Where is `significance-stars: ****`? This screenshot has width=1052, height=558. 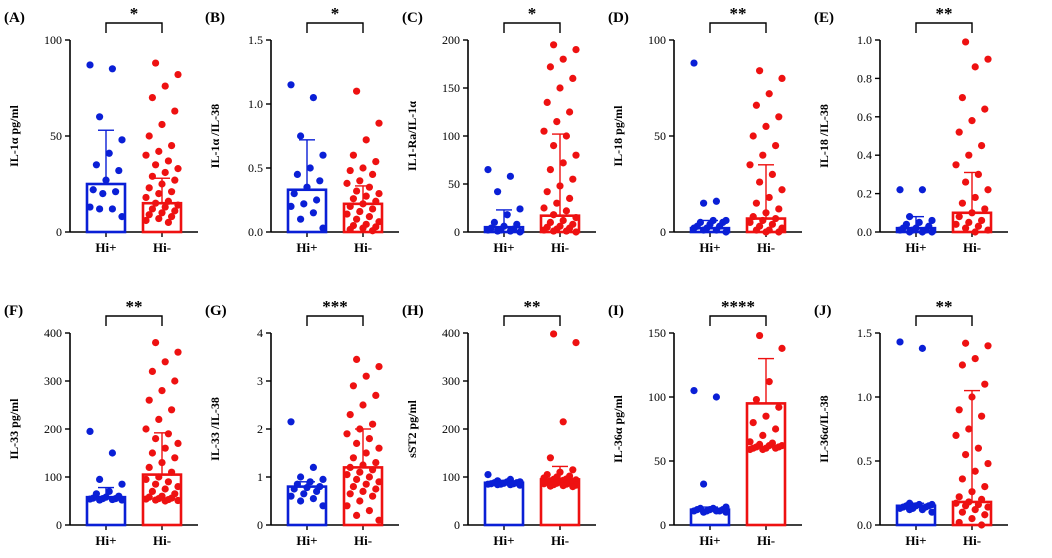 significance-stars: **** is located at coordinates (738, 306).